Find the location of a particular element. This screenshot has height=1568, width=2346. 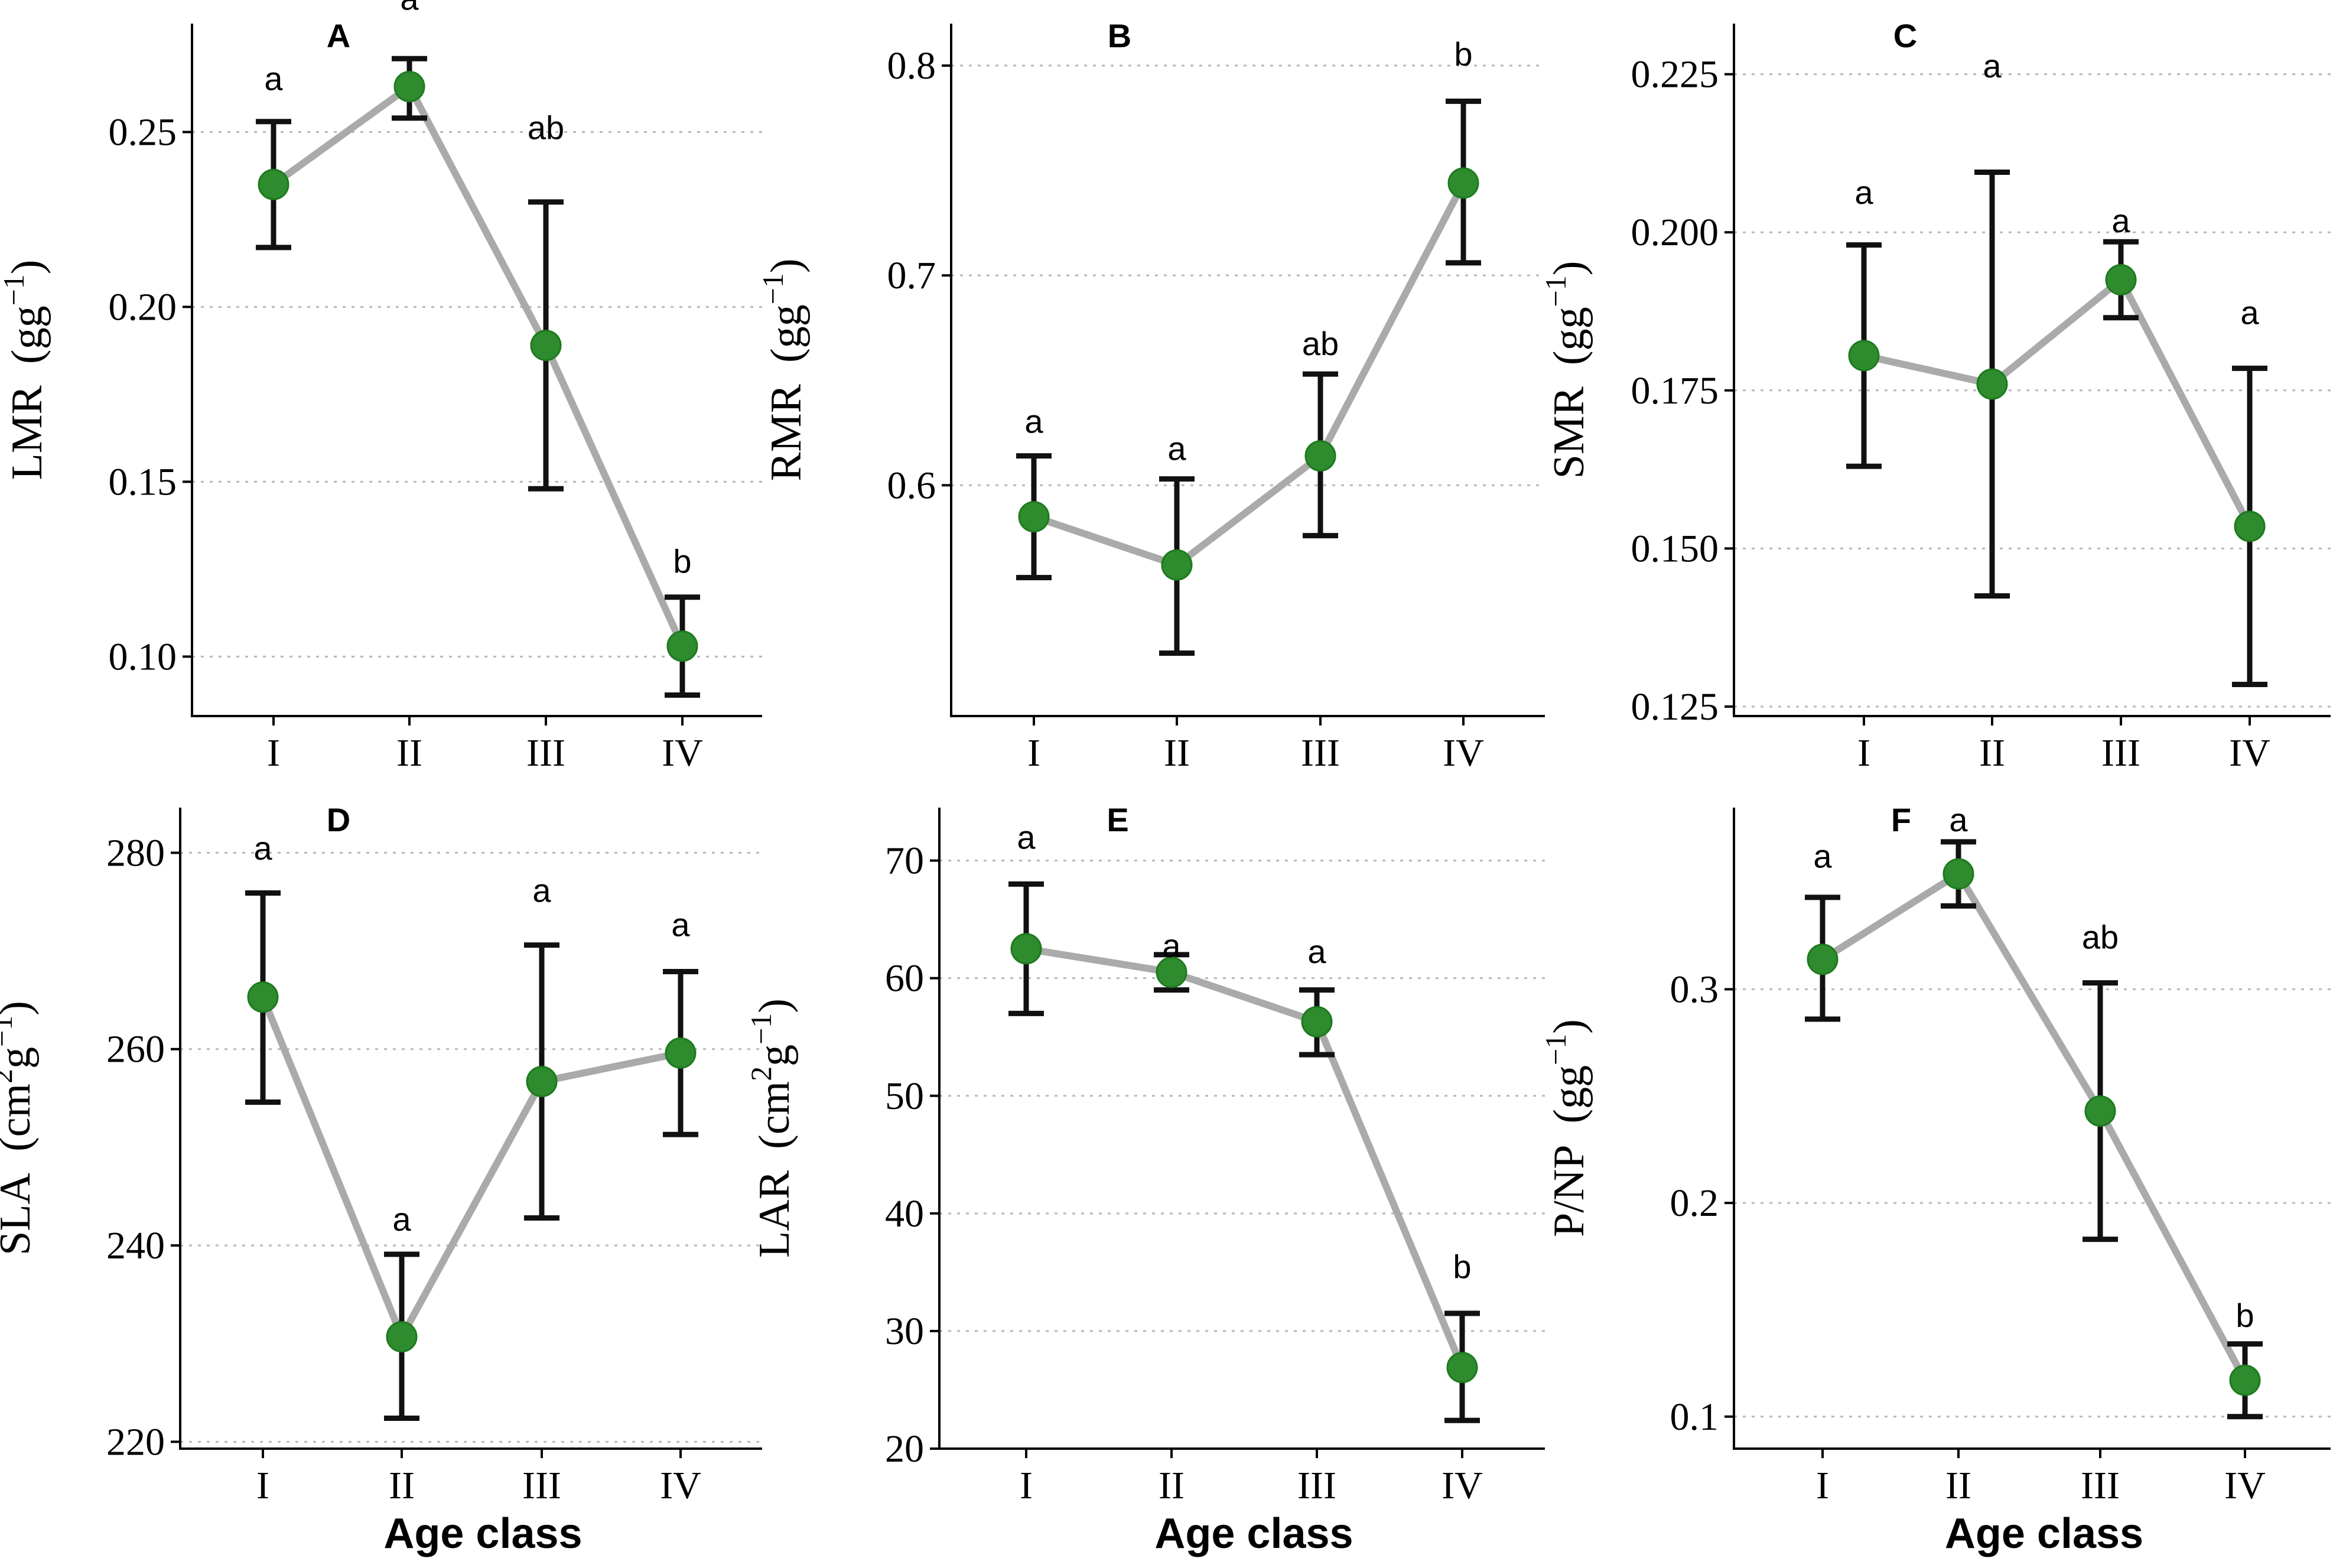

y-tick-label: 0.125 is located at coordinates (1675, 706).